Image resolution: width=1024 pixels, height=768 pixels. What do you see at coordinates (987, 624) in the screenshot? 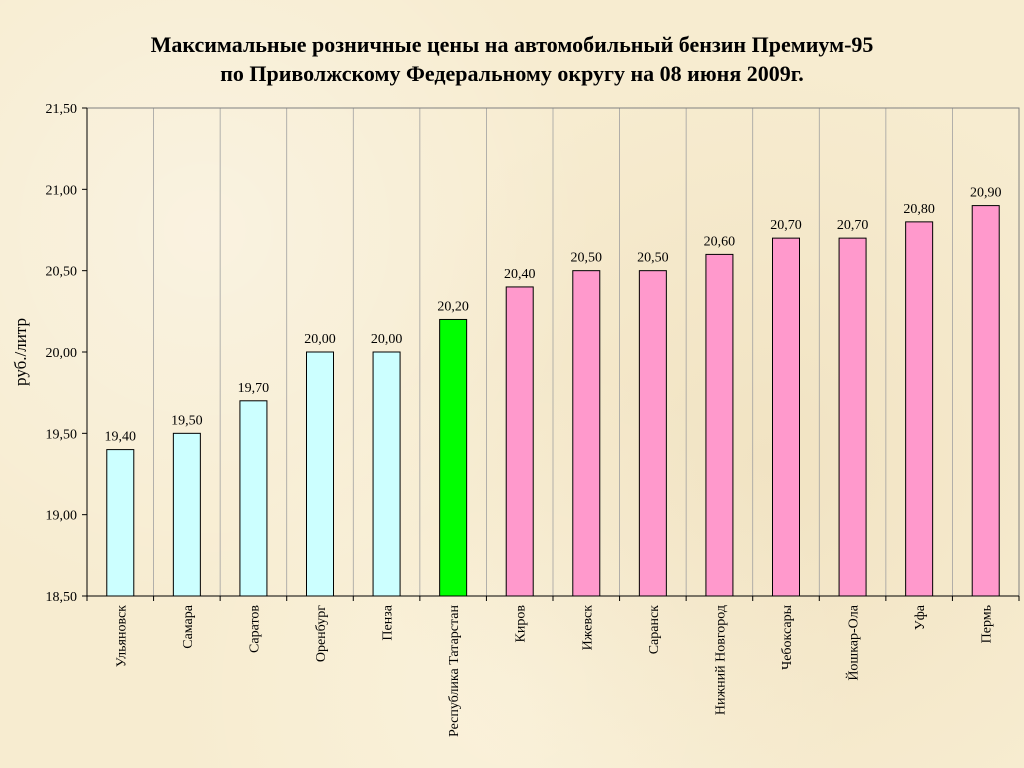
I see `x-tick-label: Пермь` at bounding box center [987, 624].